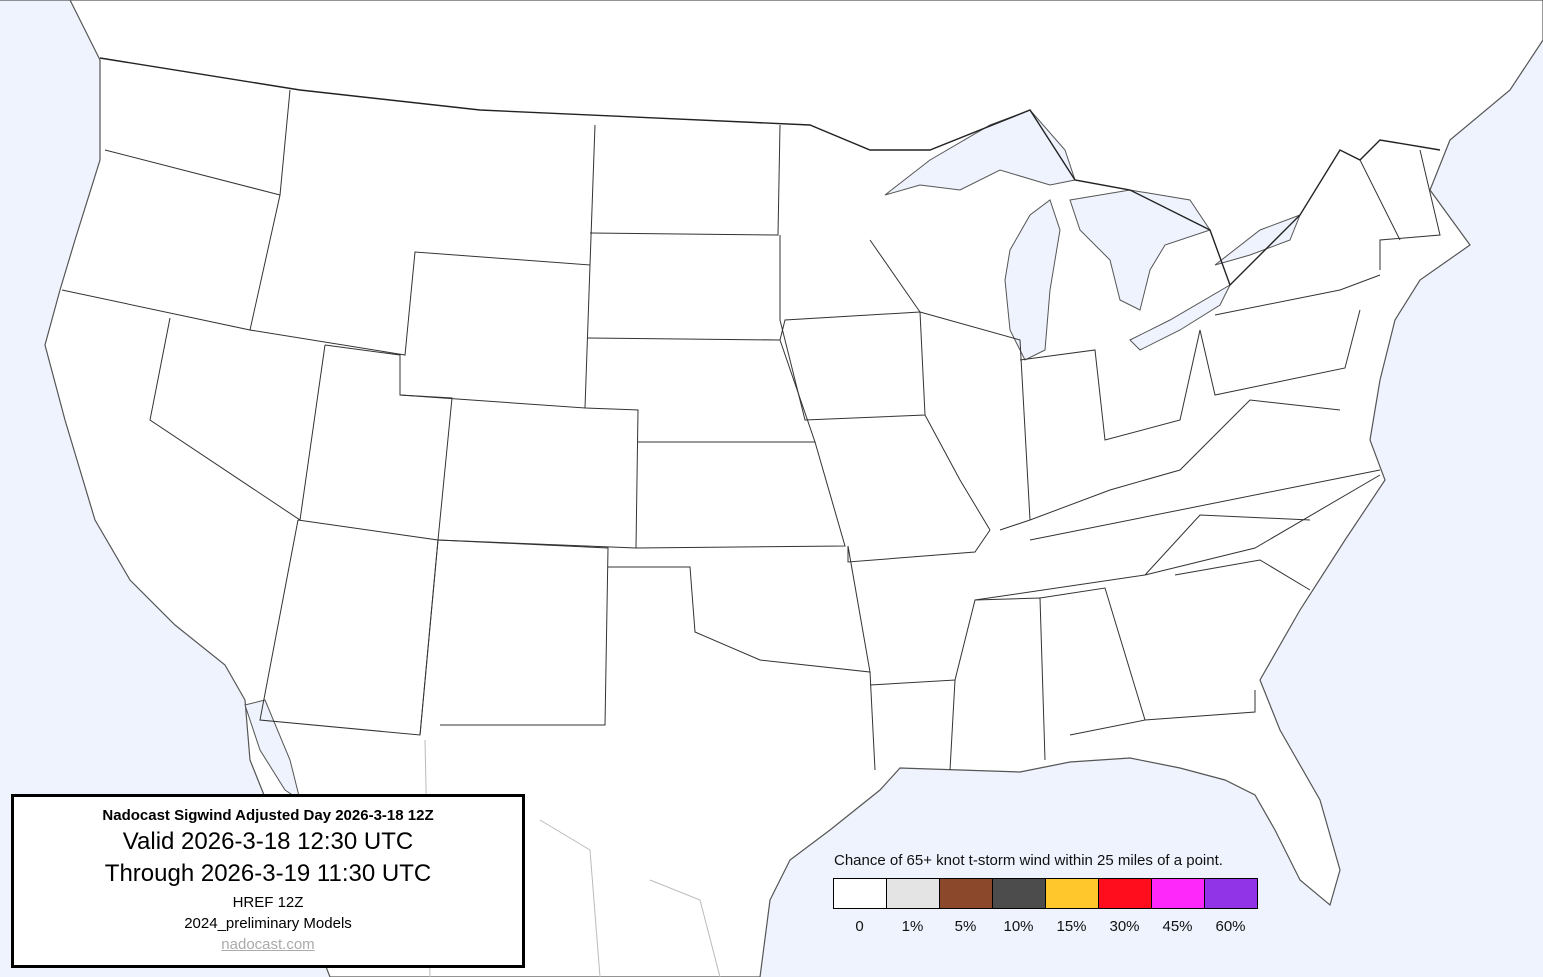 The image size is (1543, 977). What do you see at coordinates (1140, 250) in the screenshot?
I see `lake-huron` at bounding box center [1140, 250].